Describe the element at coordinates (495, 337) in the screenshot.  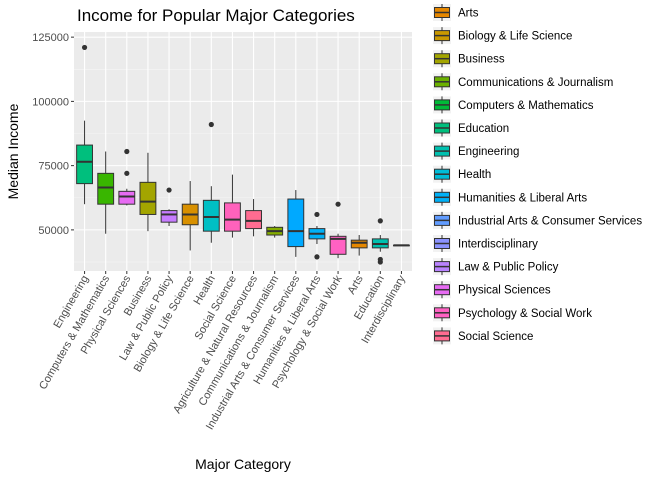
I see `legend-label: Social Science` at that location.